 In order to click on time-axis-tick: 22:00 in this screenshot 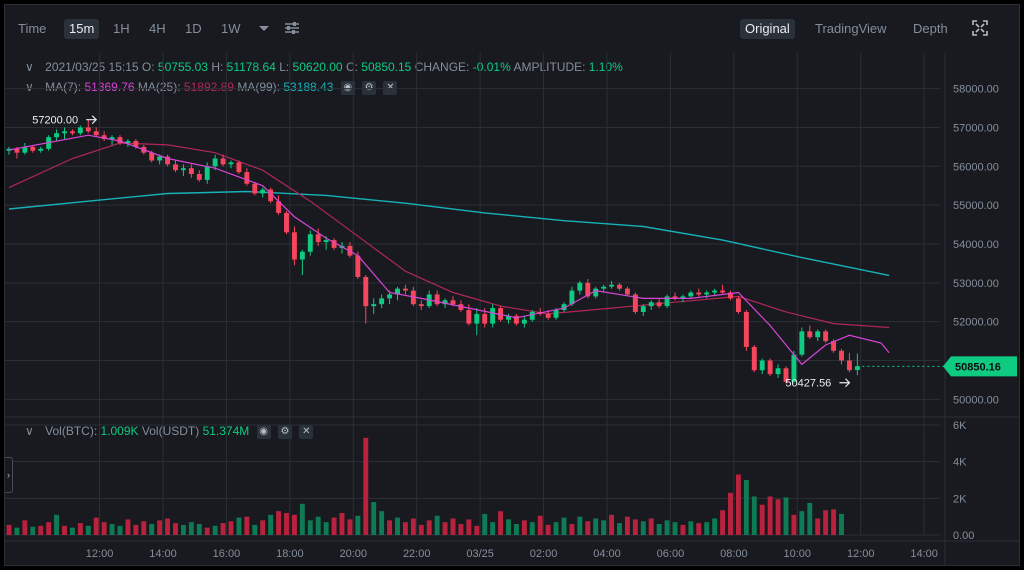, I will do `click(417, 554)`.